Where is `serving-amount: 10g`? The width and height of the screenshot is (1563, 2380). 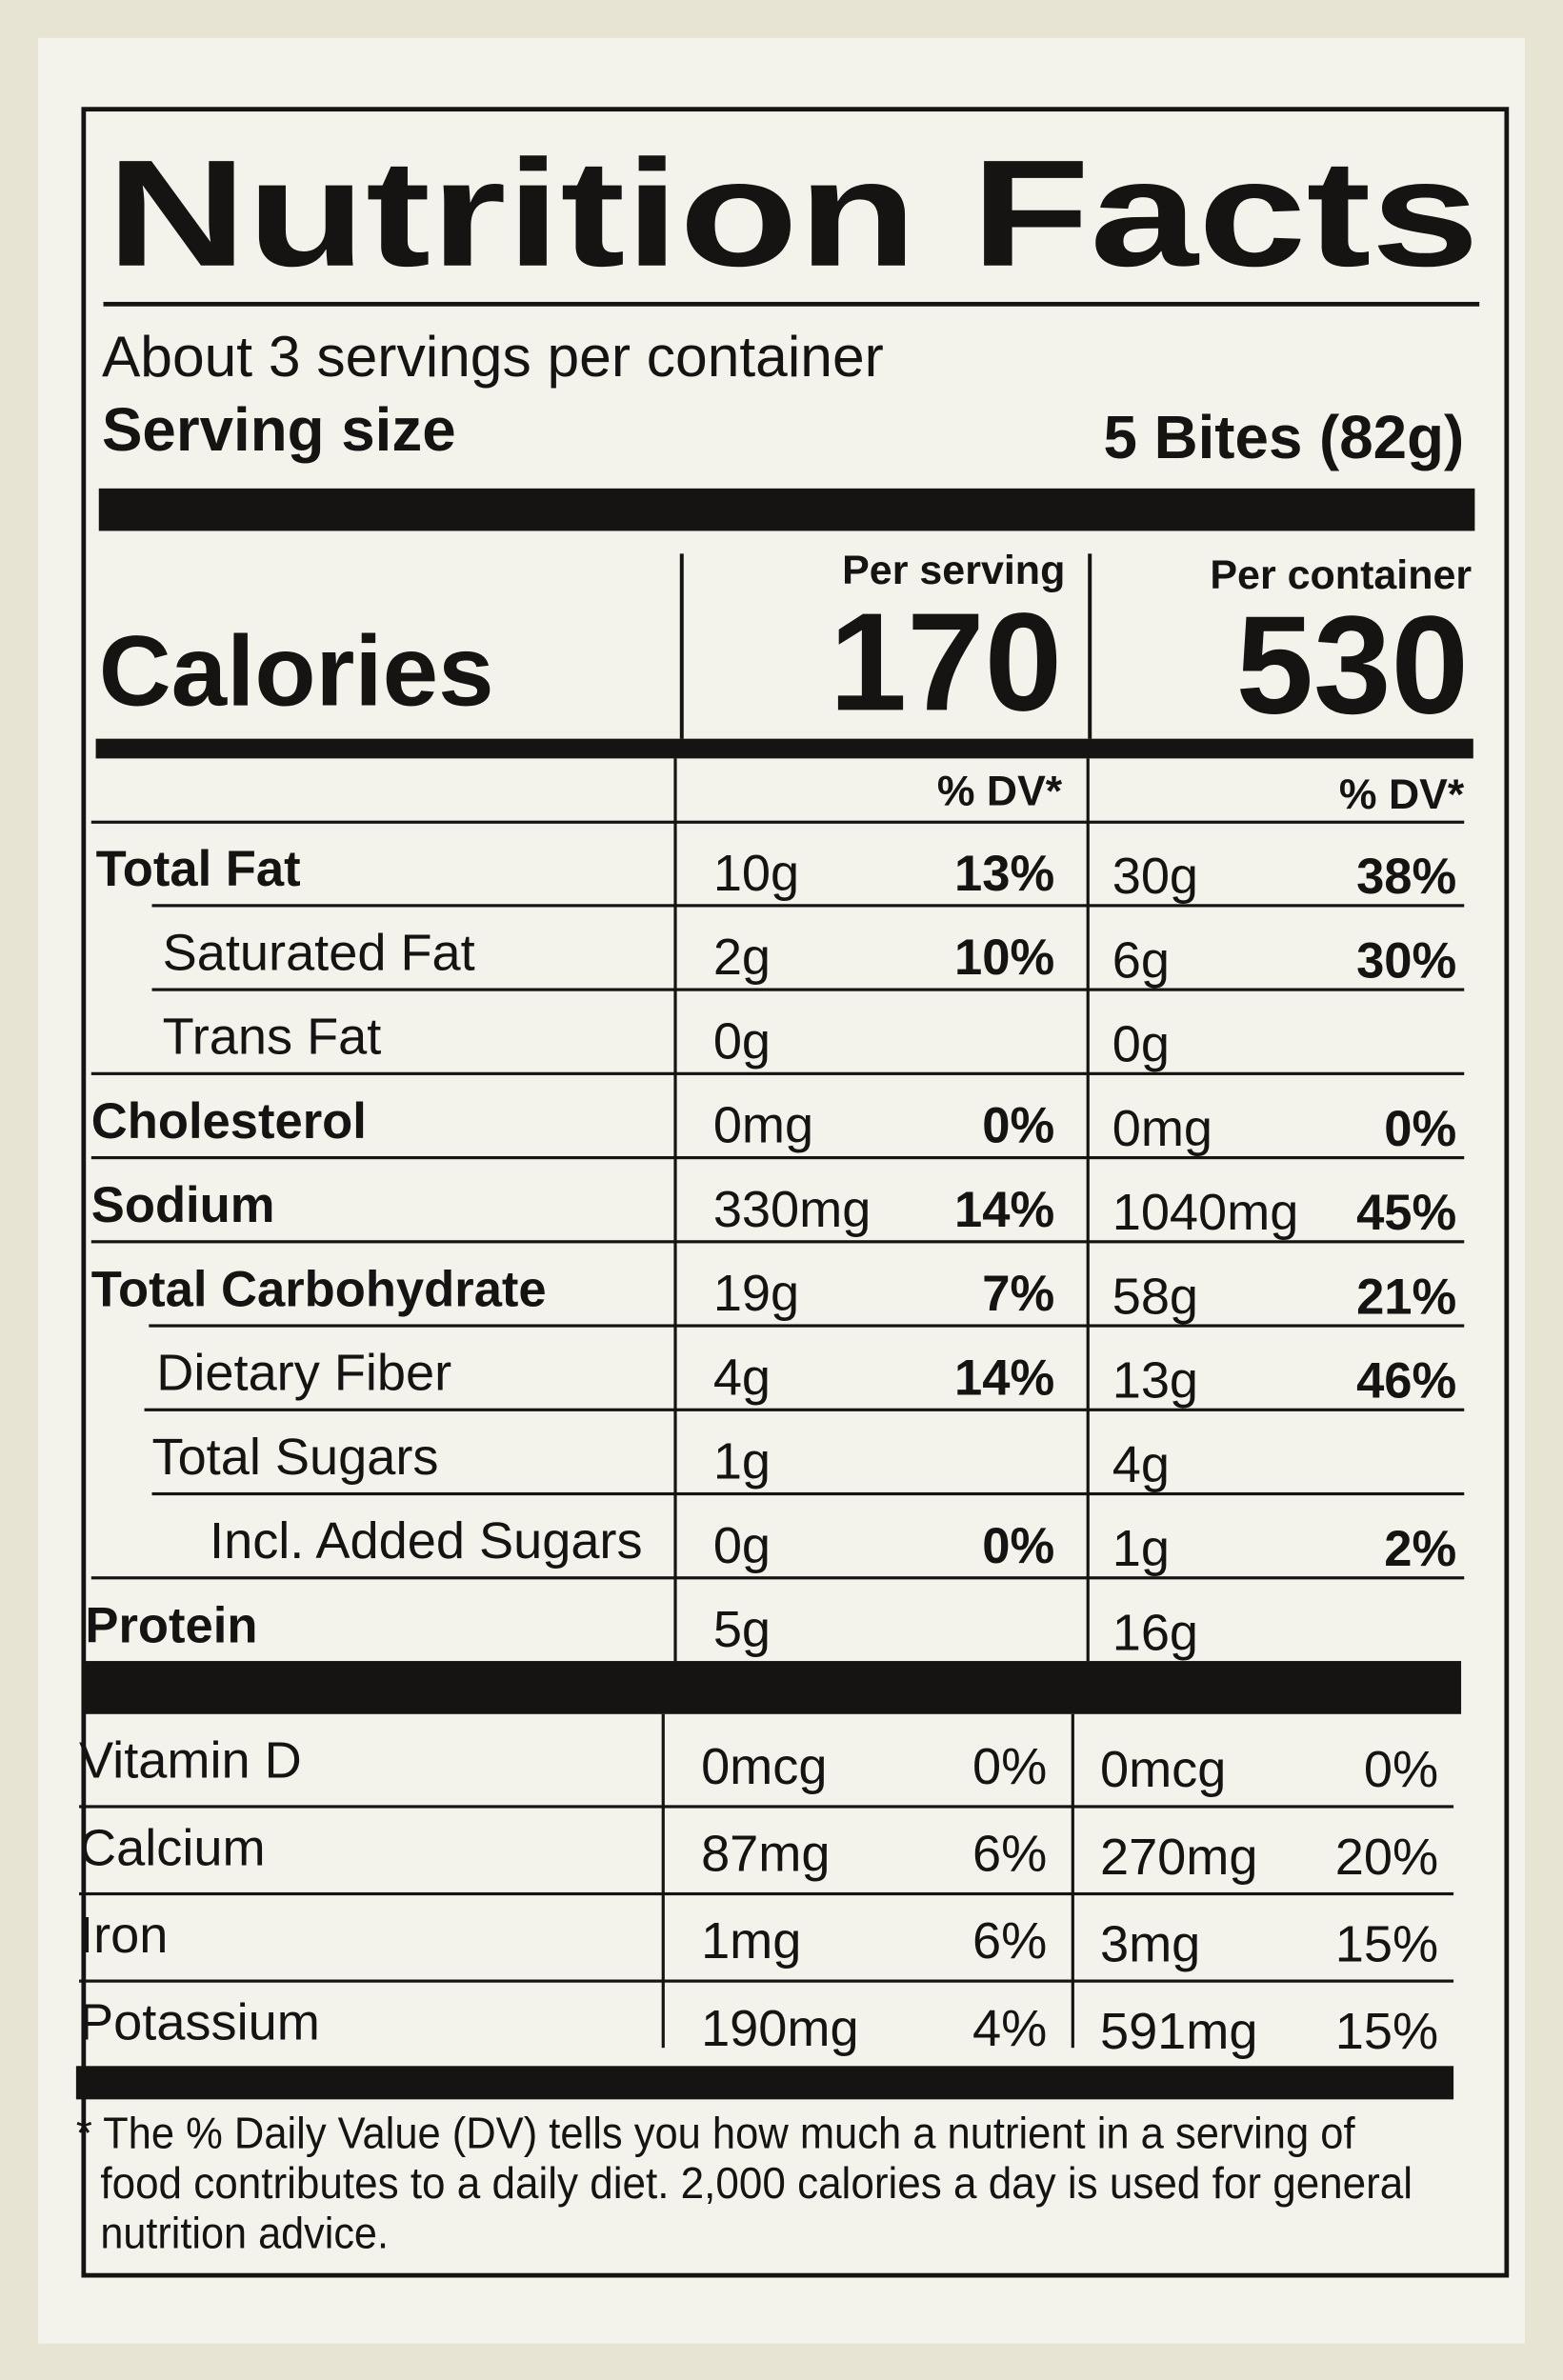 serving-amount: 10g is located at coordinates (756, 873).